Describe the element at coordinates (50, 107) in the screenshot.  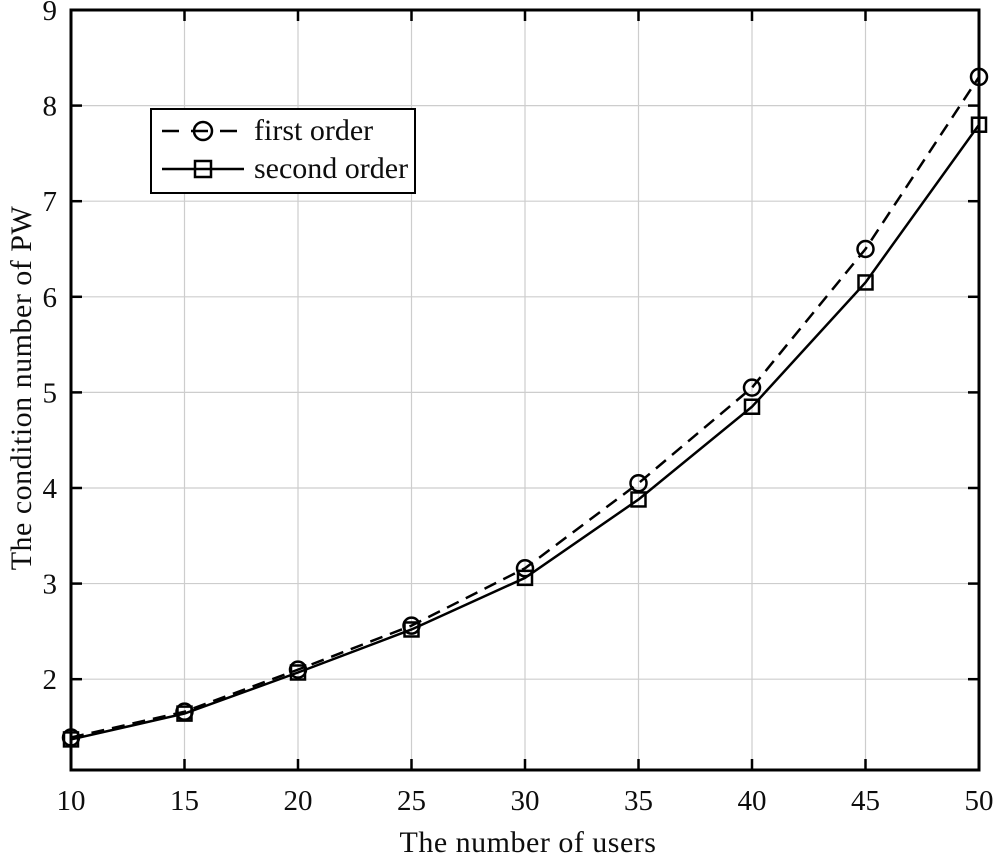
I see `y-tick-label: 8` at that location.